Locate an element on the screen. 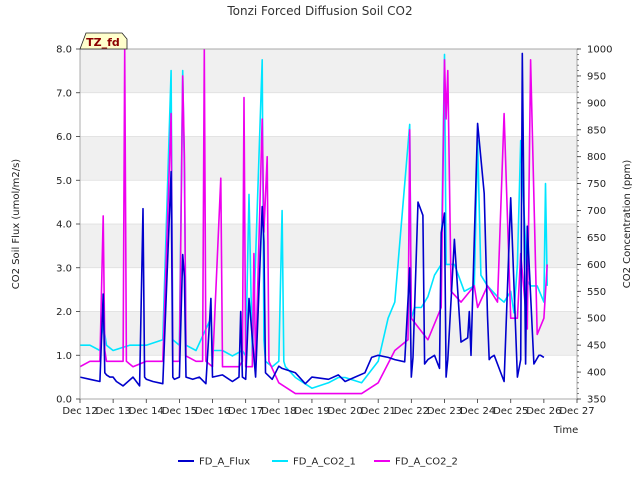 This screenshot has height=480, width=640. x-tick-label: Dec 14 is located at coordinates (146, 411).